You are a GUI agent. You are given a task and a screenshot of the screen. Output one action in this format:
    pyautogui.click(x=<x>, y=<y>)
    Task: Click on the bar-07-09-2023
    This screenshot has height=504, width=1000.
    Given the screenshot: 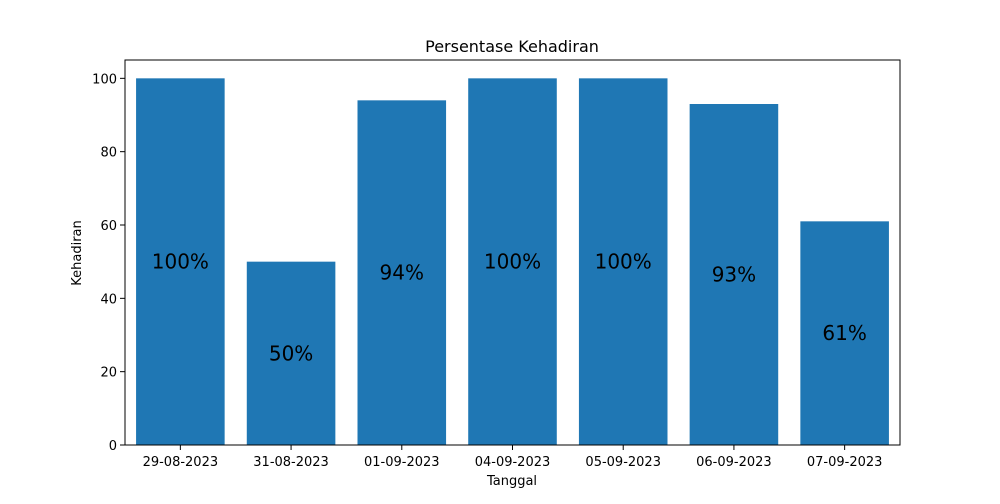 What is the action you would take?
    pyautogui.click(x=844, y=333)
    